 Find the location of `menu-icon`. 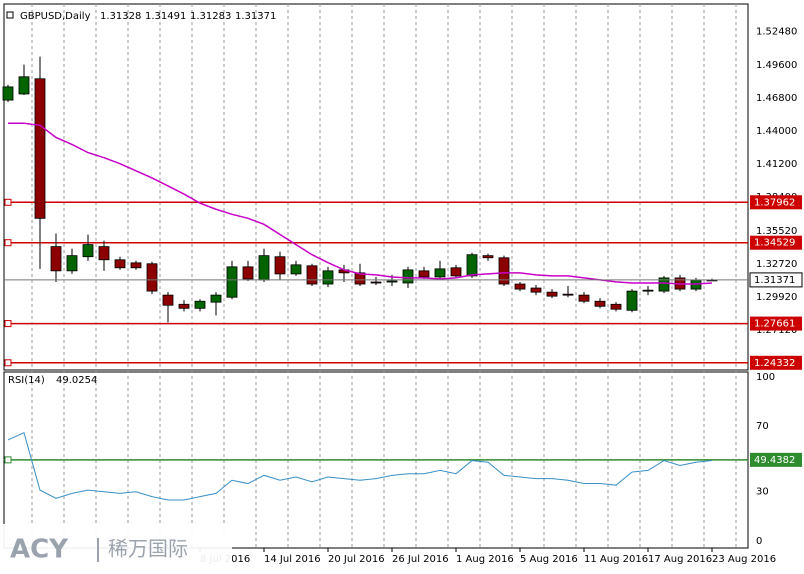

menu-icon is located at coordinates (10, 15).